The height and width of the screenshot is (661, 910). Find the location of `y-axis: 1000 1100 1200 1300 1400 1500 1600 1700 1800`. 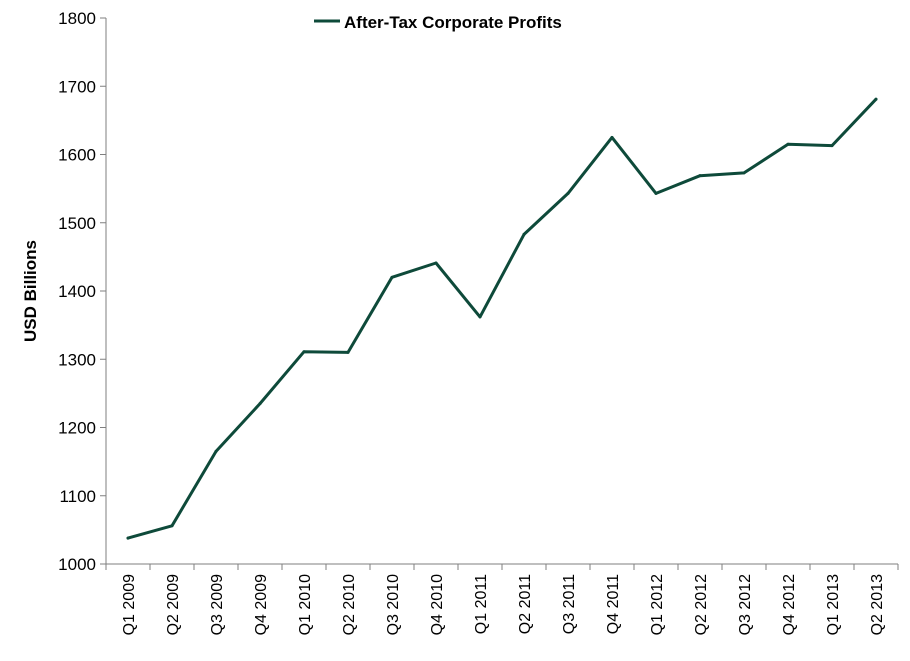

y-axis: 1000 1100 1200 1300 1400 1500 1600 1700 1800 is located at coordinates (82, 291).